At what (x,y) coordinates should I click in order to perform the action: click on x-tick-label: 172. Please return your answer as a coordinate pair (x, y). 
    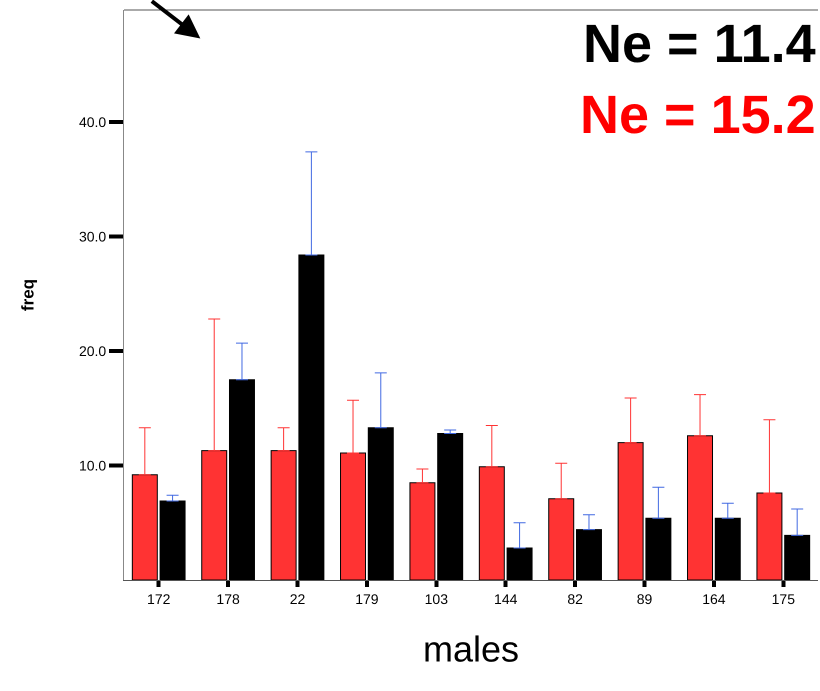
    Looking at the image, I should click on (159, 598).